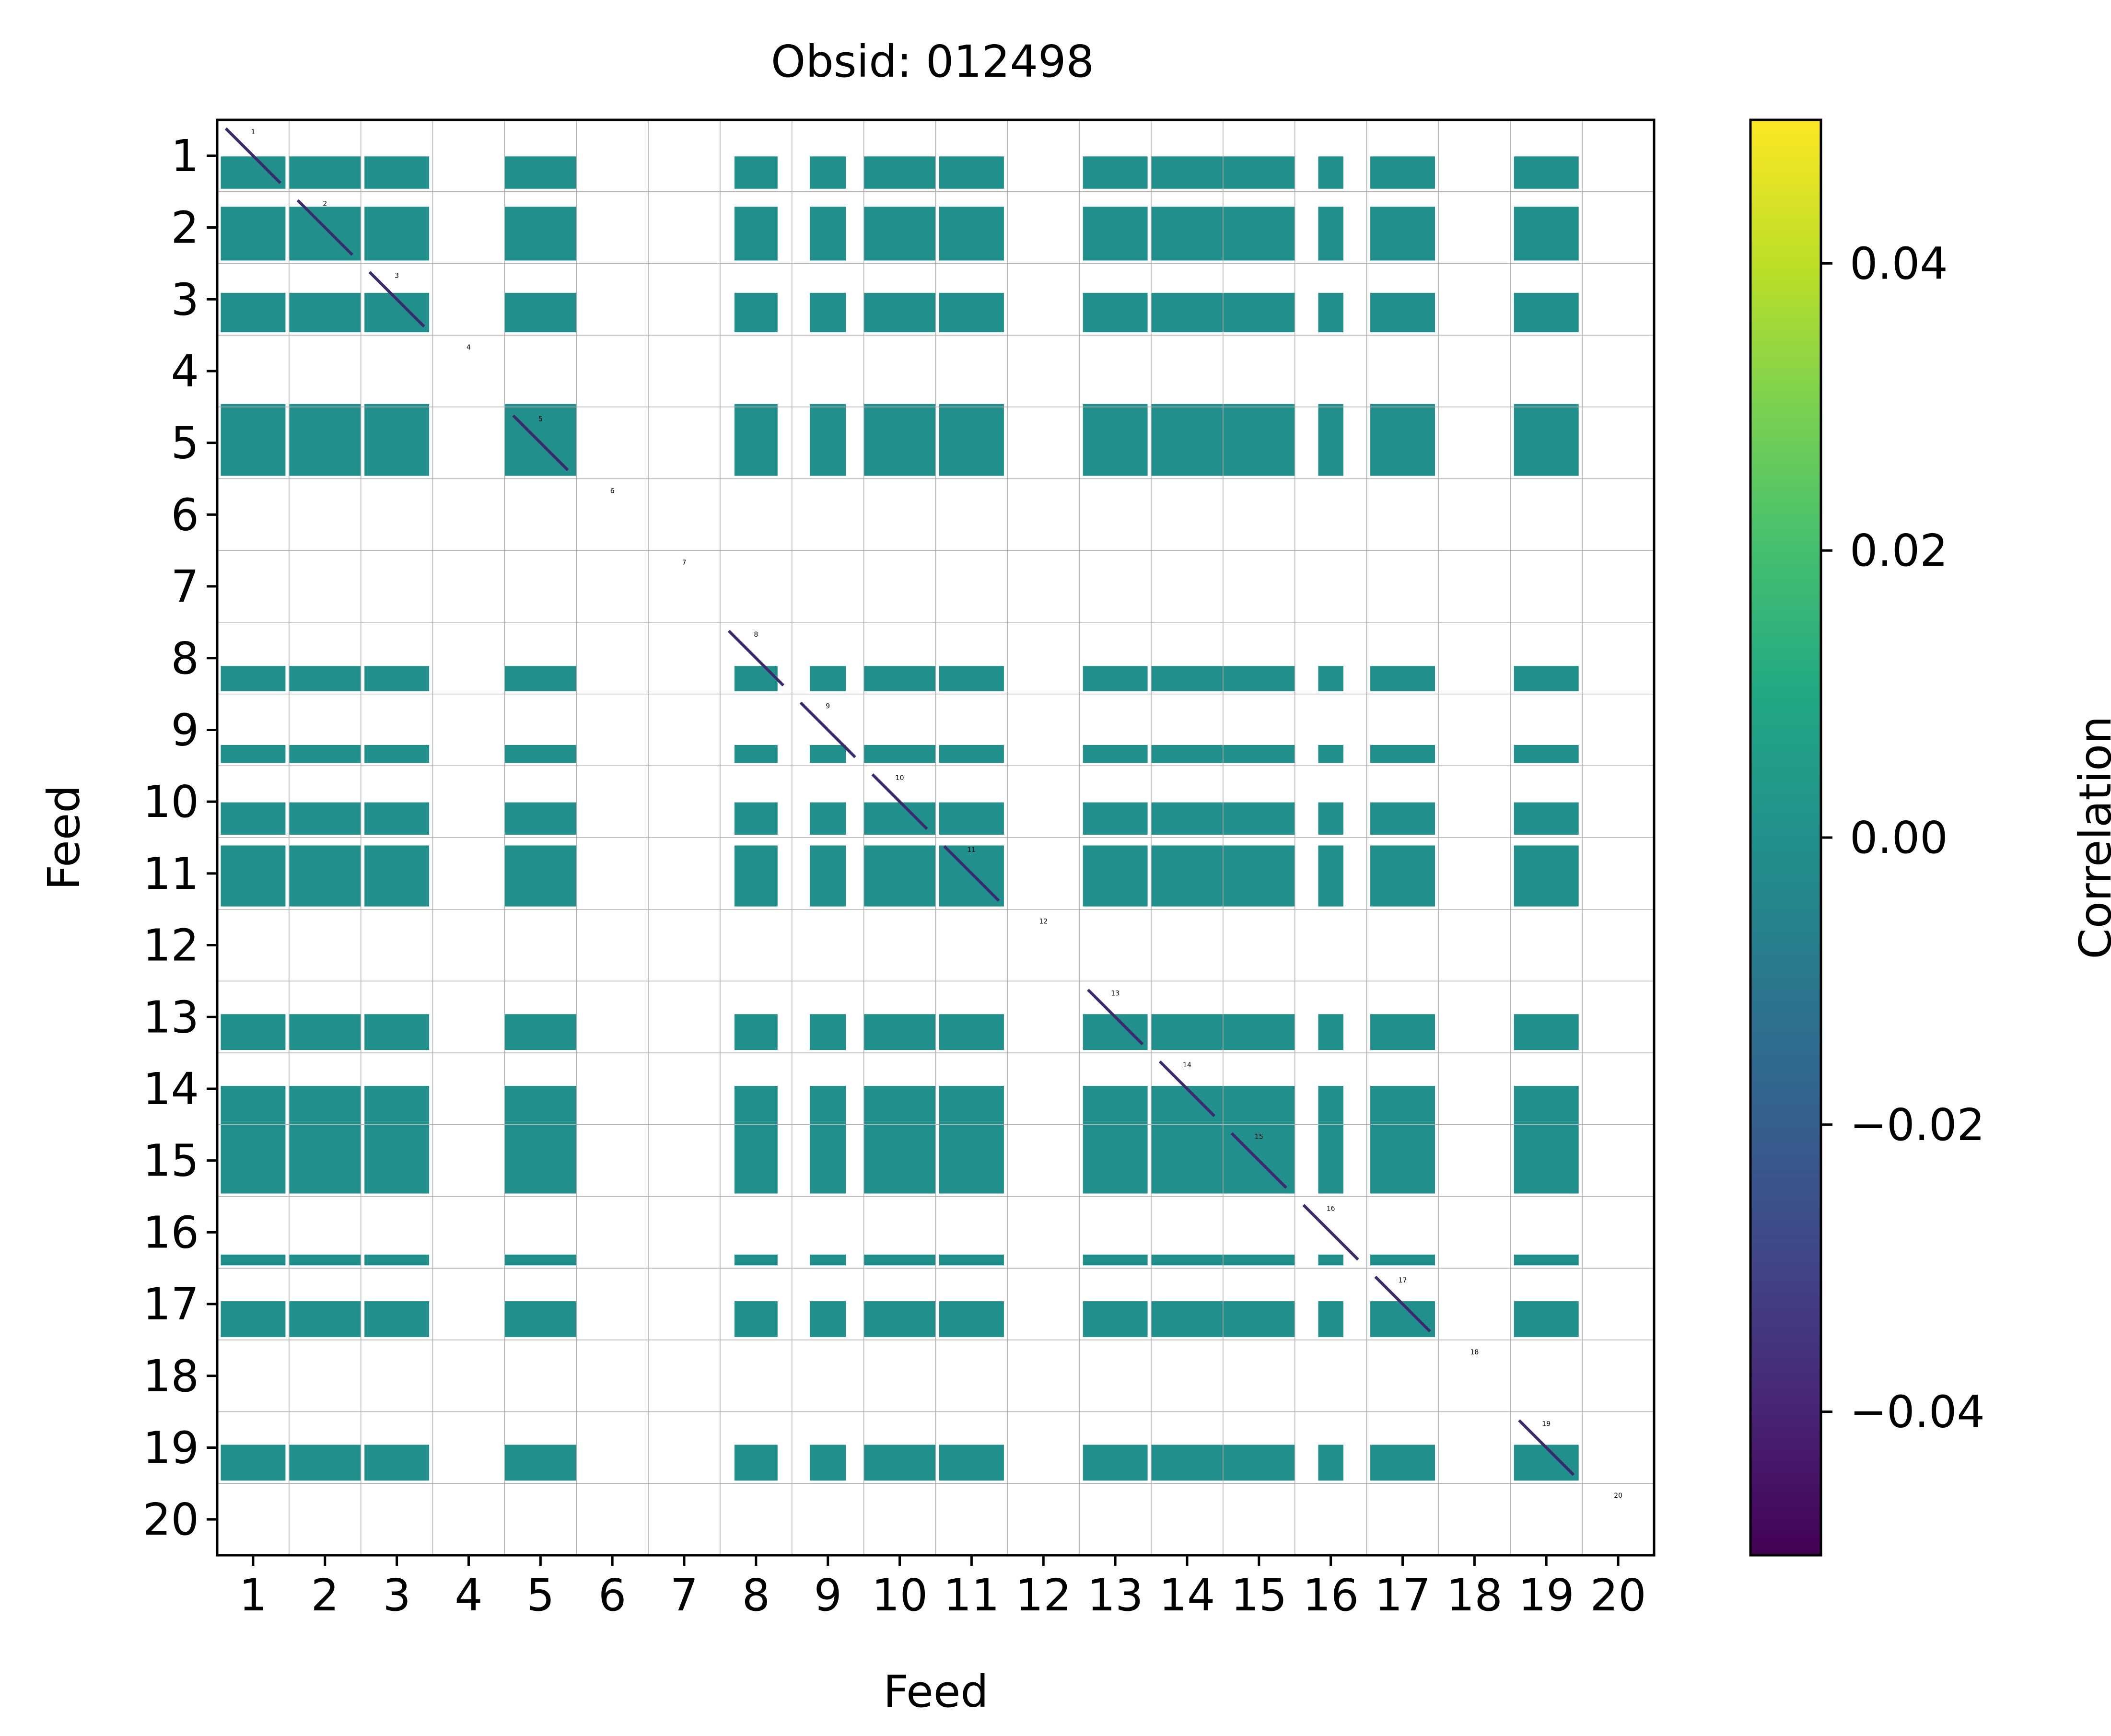 The width and height of the screenshot is (2111, 1736). Describe the element at coordinates (397, 1595) in the screenshot. I see `x-tick-label: 3` at that location.